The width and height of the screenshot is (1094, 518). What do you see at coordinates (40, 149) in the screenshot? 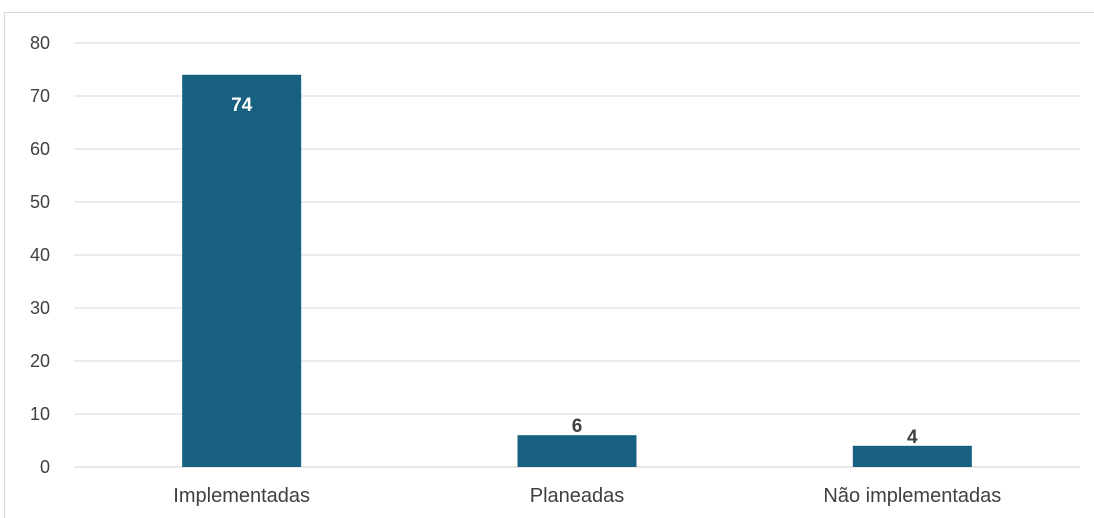
I see `y-tick-label: 60` at bounding box center [40, 149].